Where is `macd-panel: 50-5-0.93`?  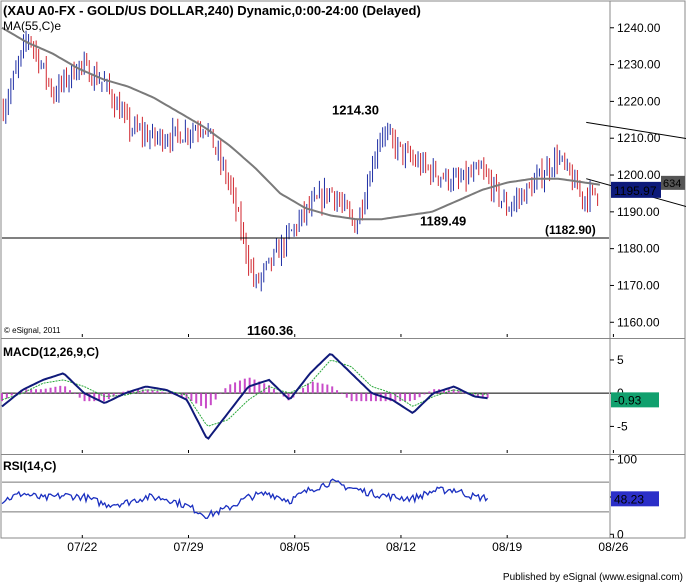
macd-panel: 50-5-0.93 is located at coordinates (330, 396).